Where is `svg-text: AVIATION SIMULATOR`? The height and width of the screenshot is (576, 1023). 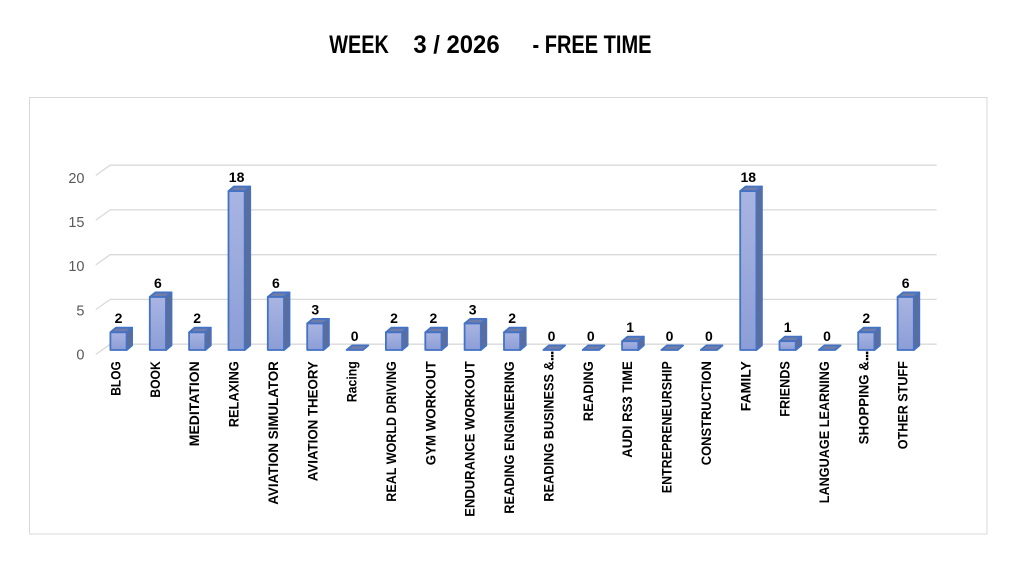
svg-text: AVIATION SIMULATOR is located at coordinates (273, 433).